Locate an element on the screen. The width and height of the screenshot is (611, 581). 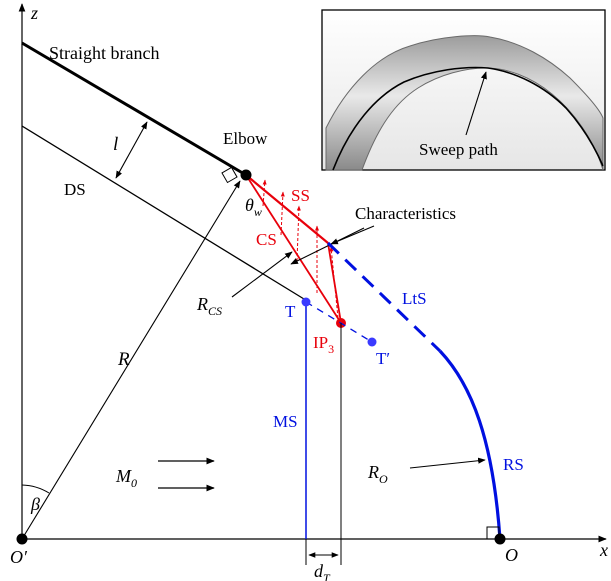
origin-o-prime-label: O′ is located at coordinates (19, 557).